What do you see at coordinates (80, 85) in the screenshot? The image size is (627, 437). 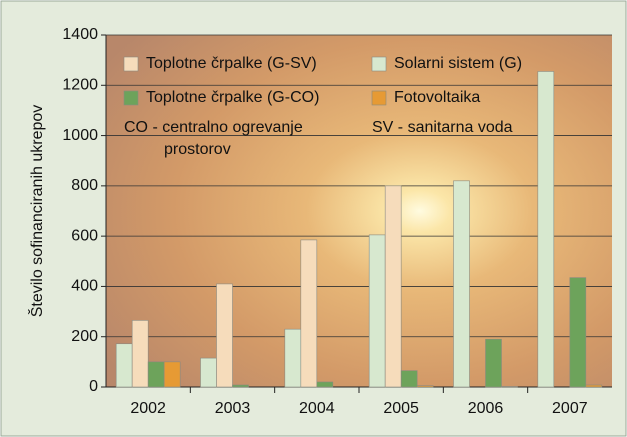 I see `y-tick-label: 1200` at bounding box center [80, 85].